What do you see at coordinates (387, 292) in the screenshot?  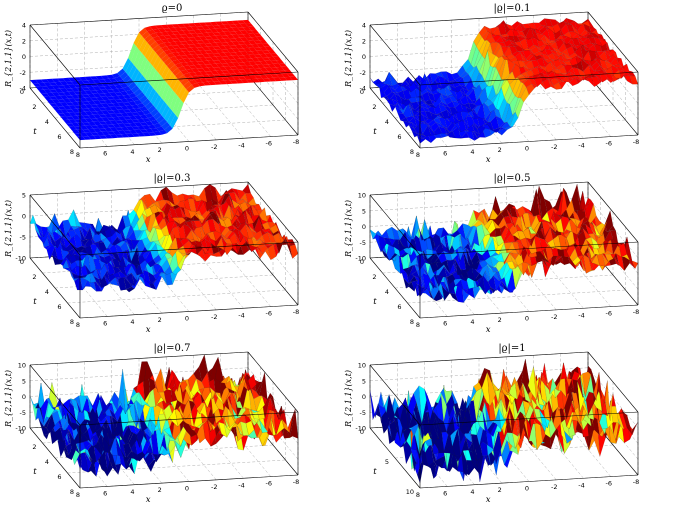 I see `t-tick-label: 4` at bounding box center [387, 292].